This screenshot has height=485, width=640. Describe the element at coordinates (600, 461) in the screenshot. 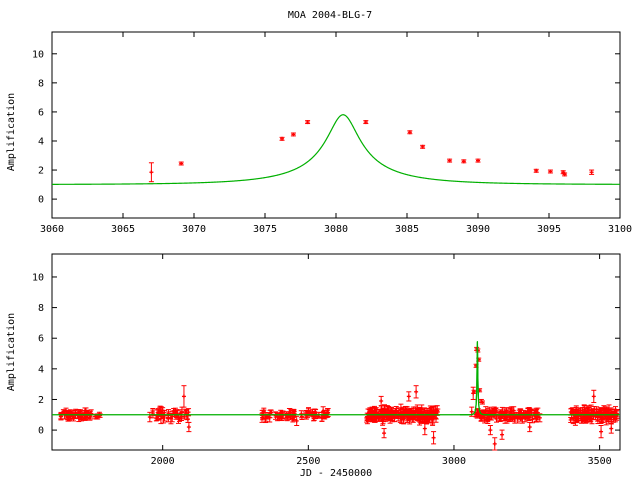

I see `x-tick-label: 3500` at that location.